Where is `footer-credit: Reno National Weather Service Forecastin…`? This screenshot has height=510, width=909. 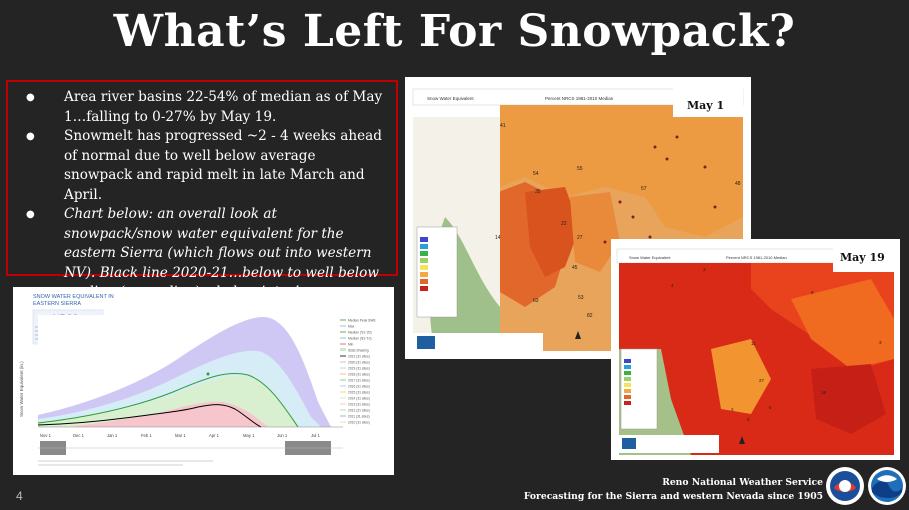
footer-credit: Reno National Weather Service Forecastin… is located at coordinates (673, 490).